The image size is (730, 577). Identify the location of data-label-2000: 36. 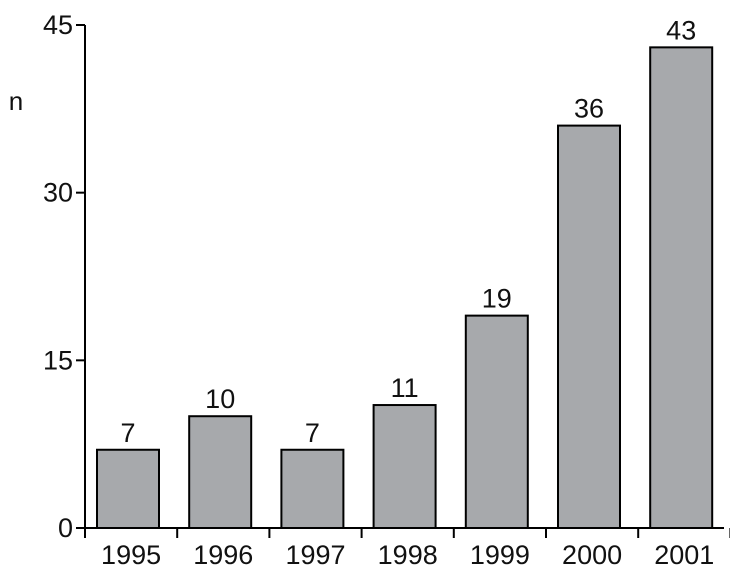
(589, 109).